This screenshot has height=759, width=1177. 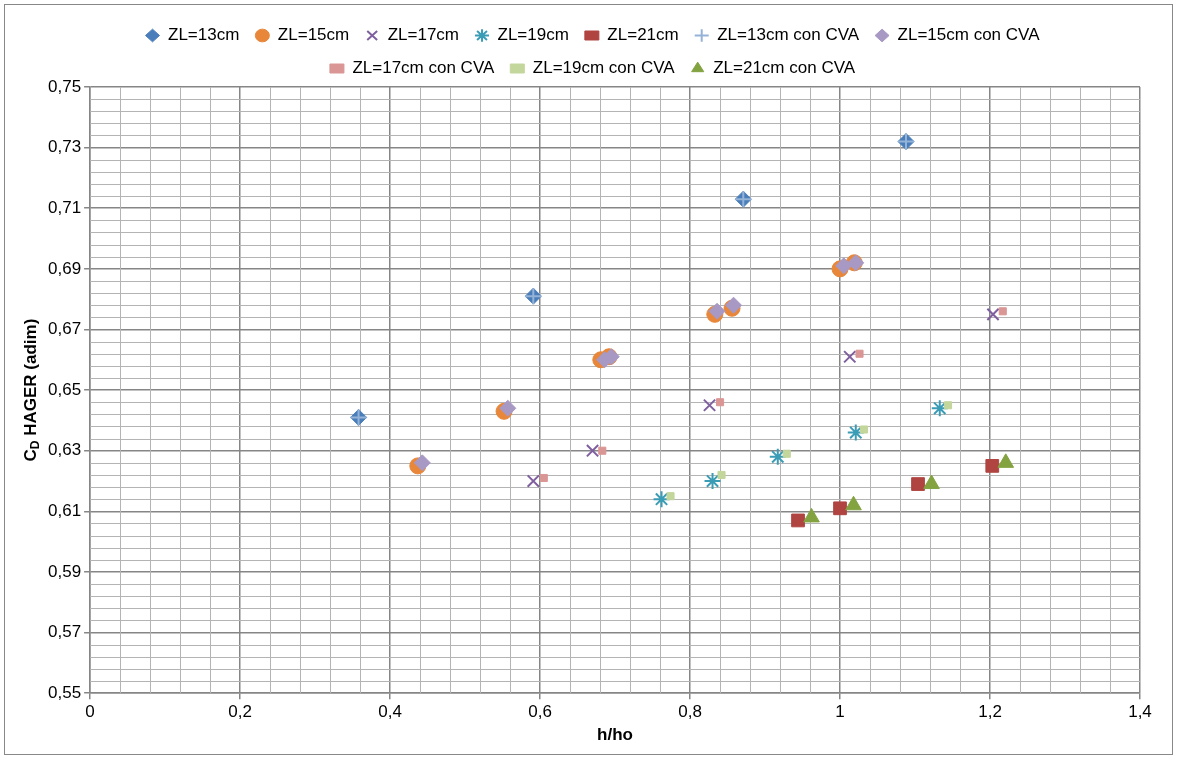 What do you see at coordinates (690, 712) in the screenshot?
I see `x-tick-label: 0,8` at bounding box center [690, 712].